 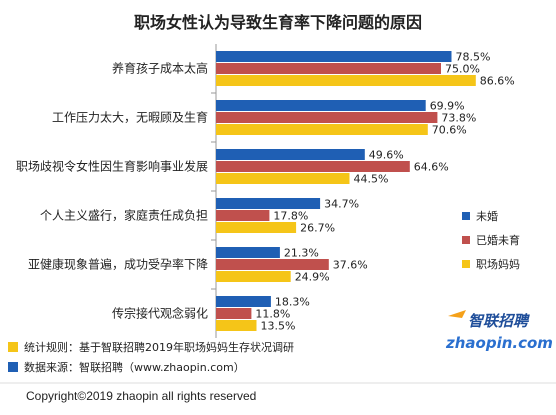 What do you see at coordinates (160, 313) in the screenshot?
I see `category-label: 传宗接代观念弱化` at bounding box center [160, 313].